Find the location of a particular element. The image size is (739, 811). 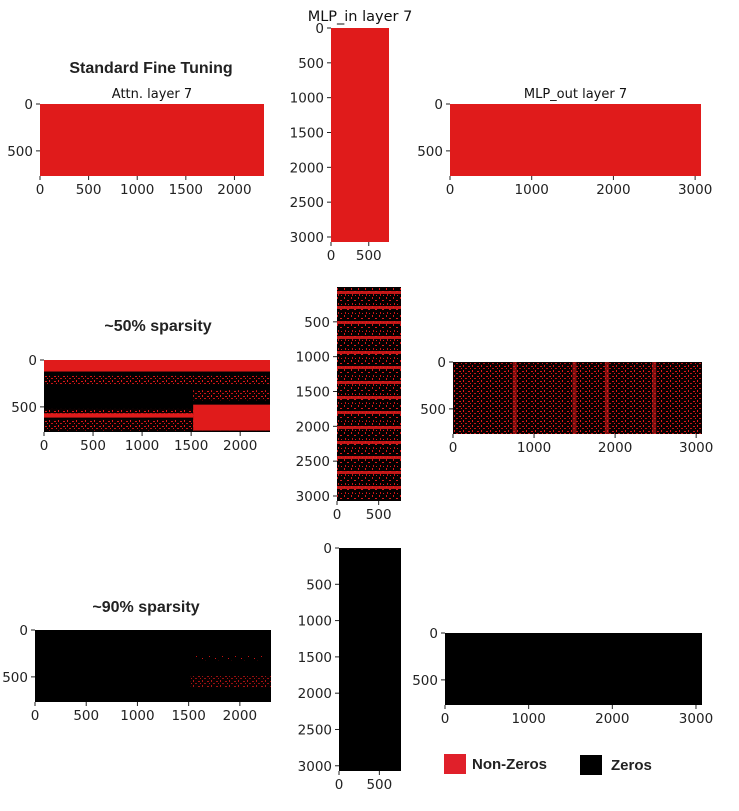

heatmap-panel-8: 0 1000 2000 3000 0 500 is located at coordinates (562, 676).